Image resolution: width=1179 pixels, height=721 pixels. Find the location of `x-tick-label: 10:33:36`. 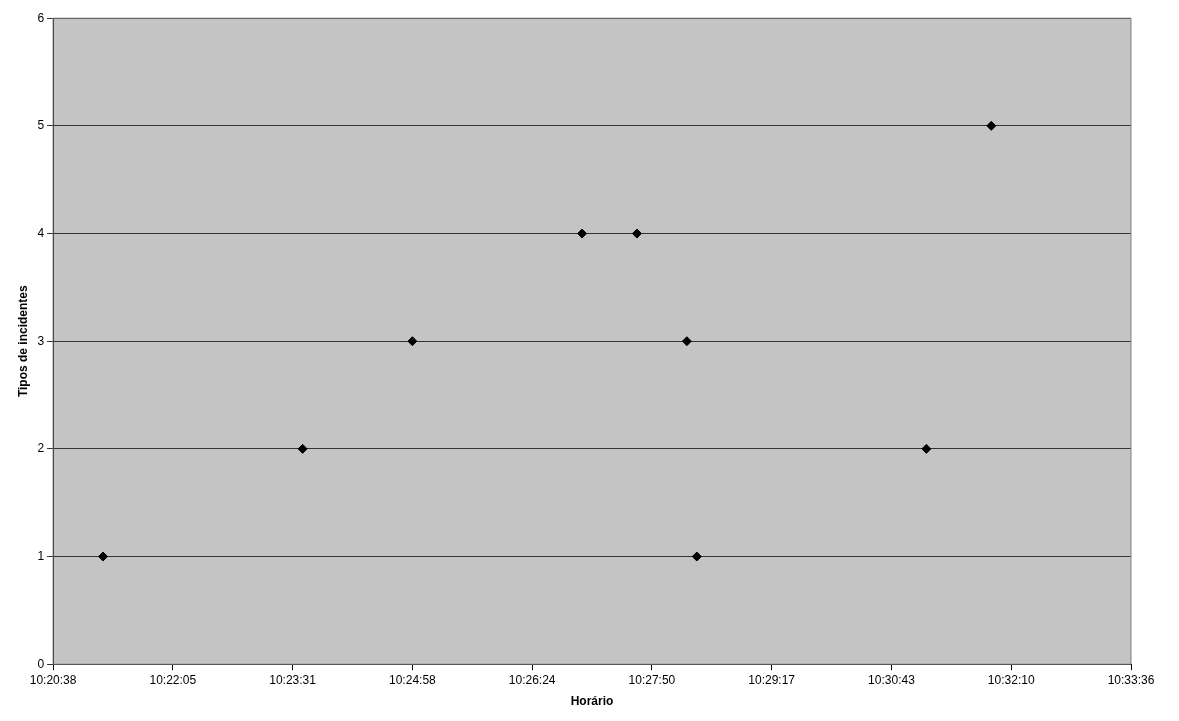

x-tick-label: 10:33:36 is located at coordinates (1131, 679).